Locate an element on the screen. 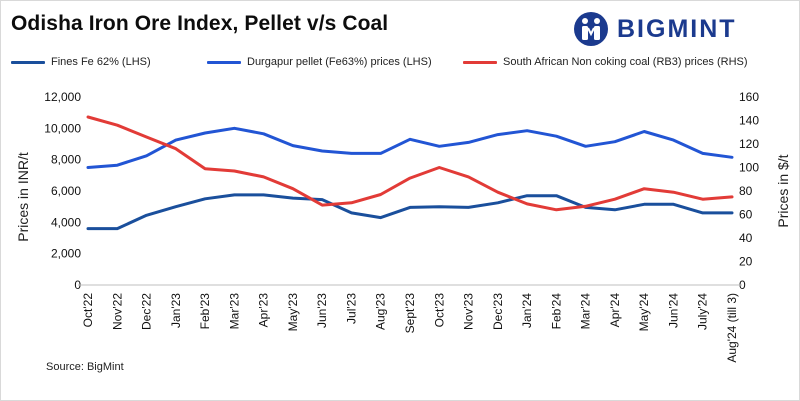 Image resolution: width=800 pixels, height=401 pixels. x-tick-label: Feb'23 is located at coordinates (205, 311).